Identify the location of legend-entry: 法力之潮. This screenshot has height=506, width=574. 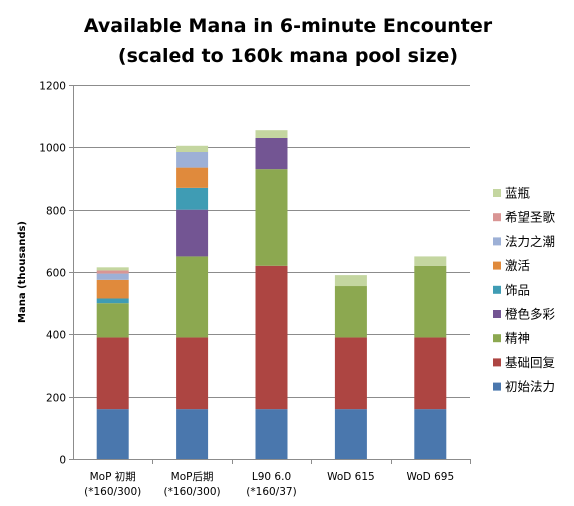
(530, 241).